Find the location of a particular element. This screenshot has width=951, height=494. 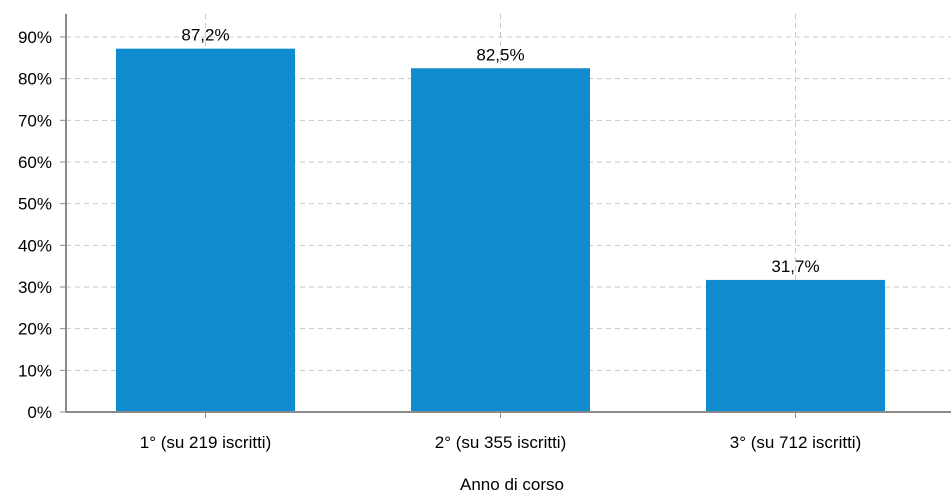

y-tick-label: 50% is located at coordinates (35, 204).